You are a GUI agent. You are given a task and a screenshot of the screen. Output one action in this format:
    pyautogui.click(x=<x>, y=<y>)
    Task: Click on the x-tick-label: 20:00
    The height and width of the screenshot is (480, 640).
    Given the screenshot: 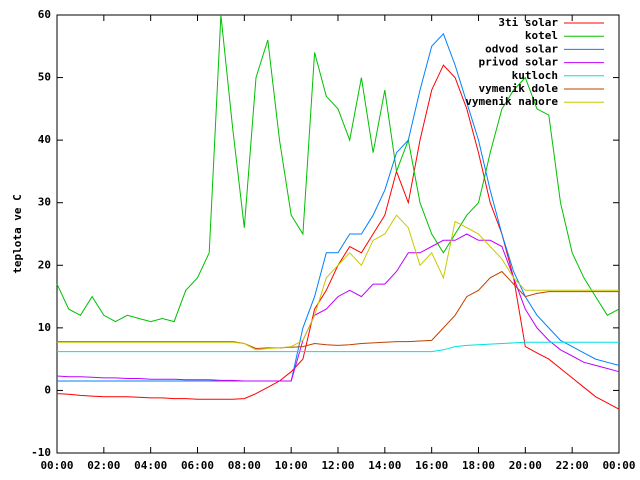 What is the action you would take?
    pyautogui.click(x=525, y=465)
    